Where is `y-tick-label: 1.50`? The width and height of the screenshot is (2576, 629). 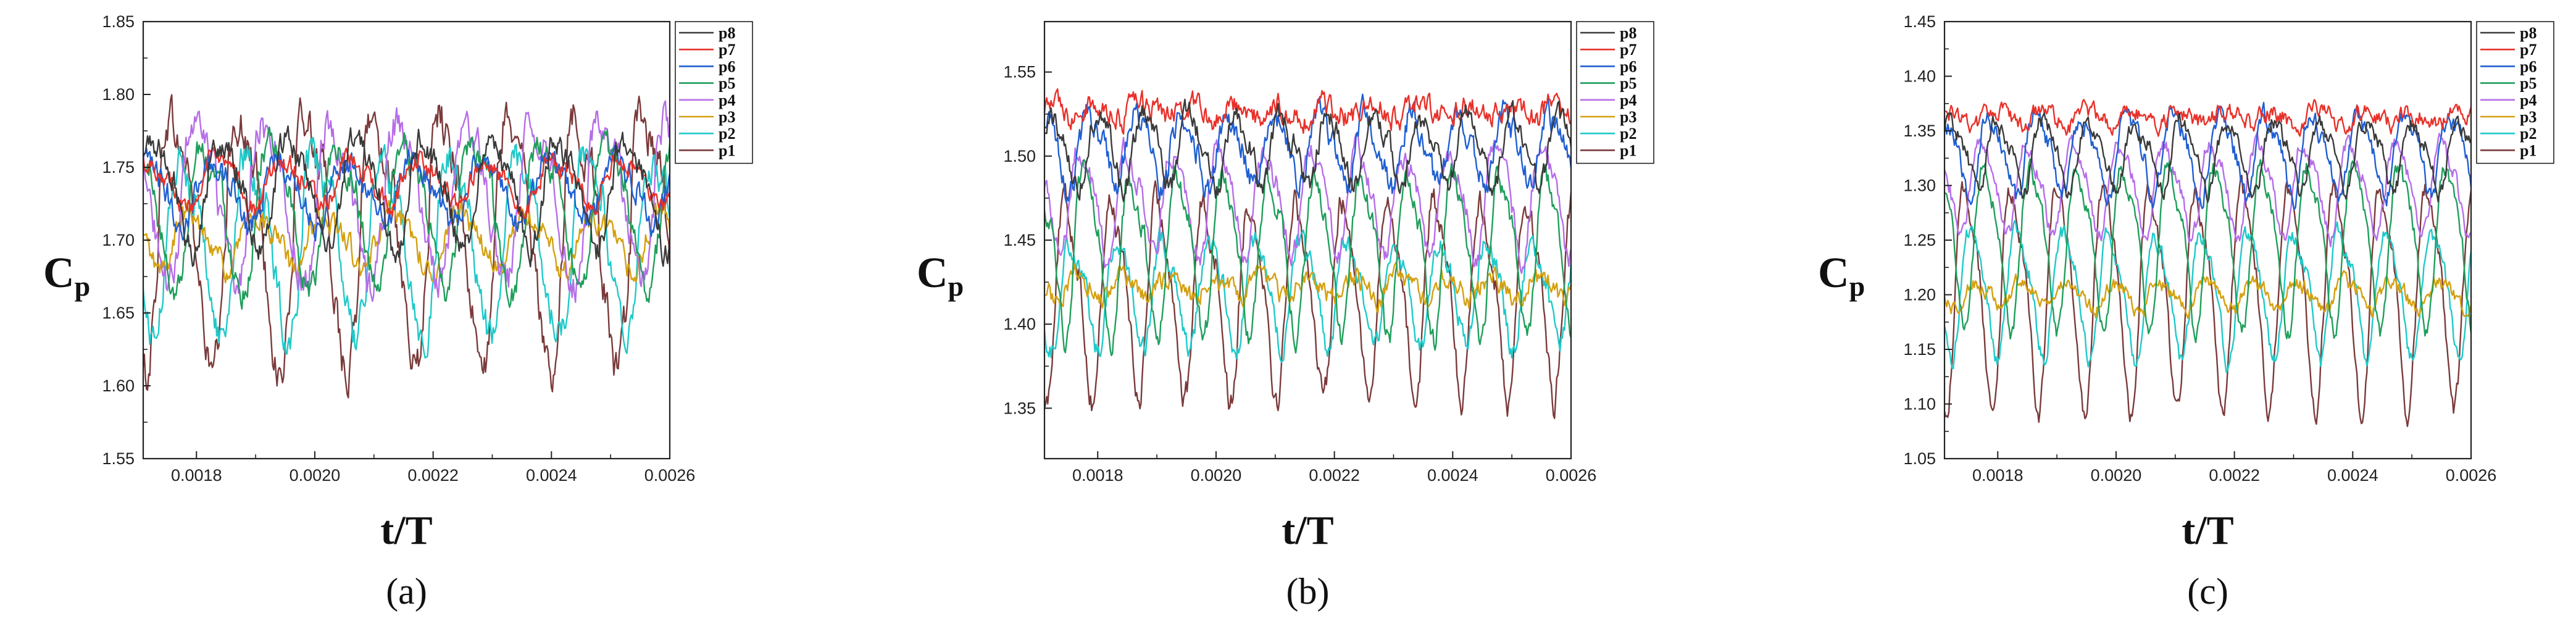 y-tick-label: 1.50 is located at coordinates (1020, 156).